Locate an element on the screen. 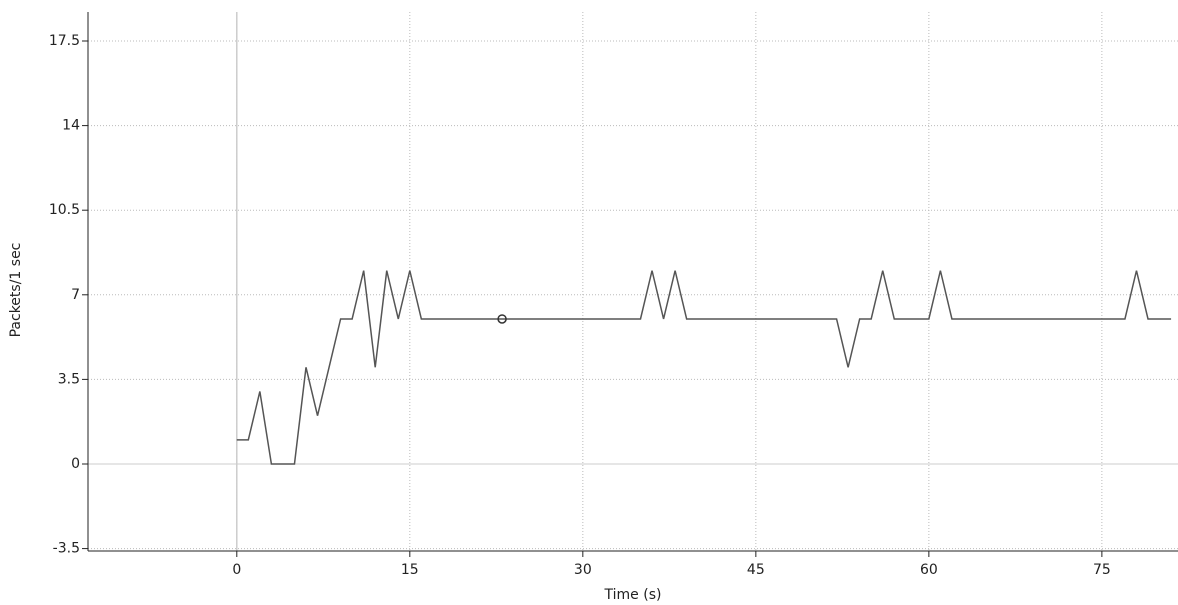 The height and width of the screenshot is (605, 1178). y-tick-label: 14 is located at coordinates (71, 126).